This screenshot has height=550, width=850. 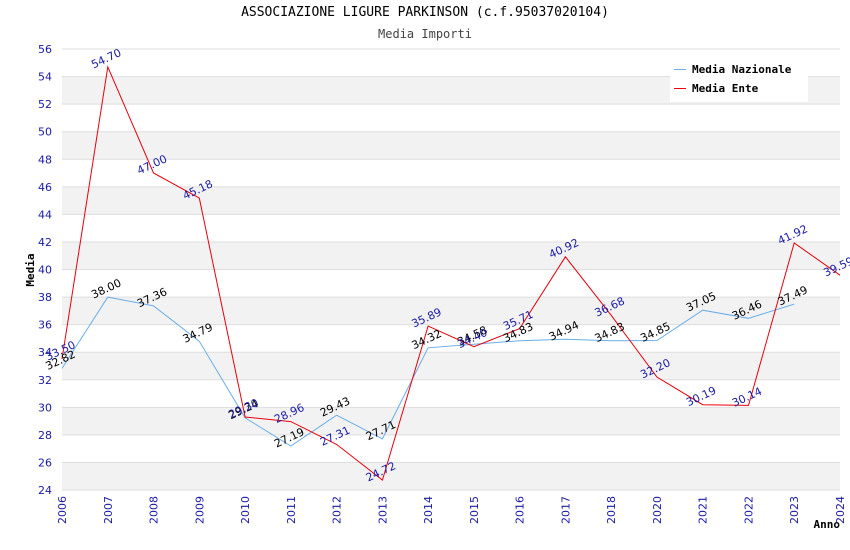 I want to click on chart-subtitle: Media Importi, so click(x=425, y=34).